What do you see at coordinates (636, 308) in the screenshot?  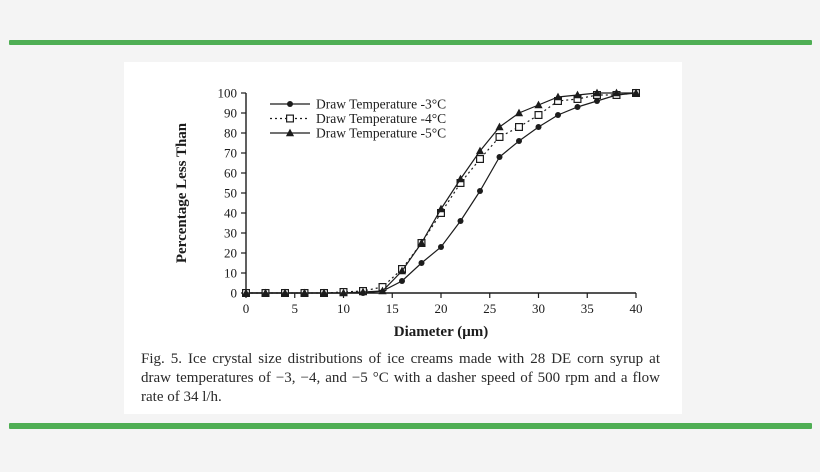 I see `x-tick-label: 40` at bounding box center [636, 308].